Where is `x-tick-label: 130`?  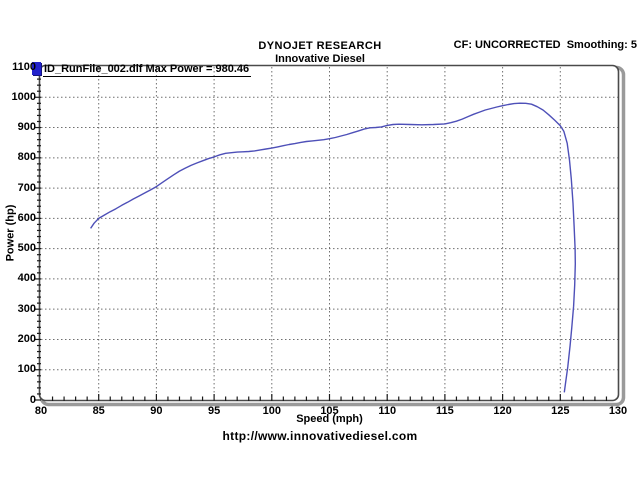 x-tick-label: 130 is located at coordinates (618, 411).